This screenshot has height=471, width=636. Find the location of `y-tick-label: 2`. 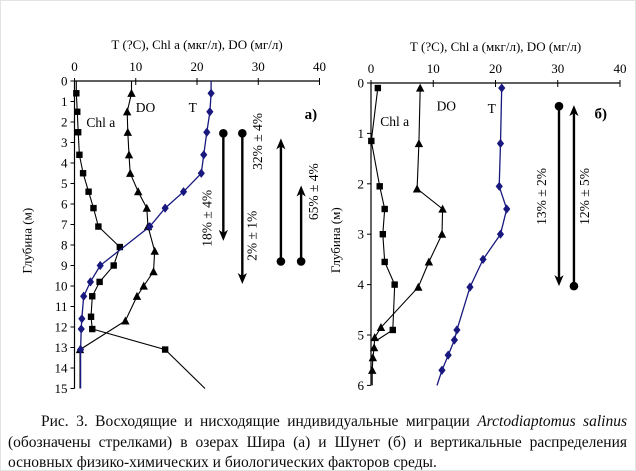

y-tick-label: 2 is located at coordinates (361, 183).